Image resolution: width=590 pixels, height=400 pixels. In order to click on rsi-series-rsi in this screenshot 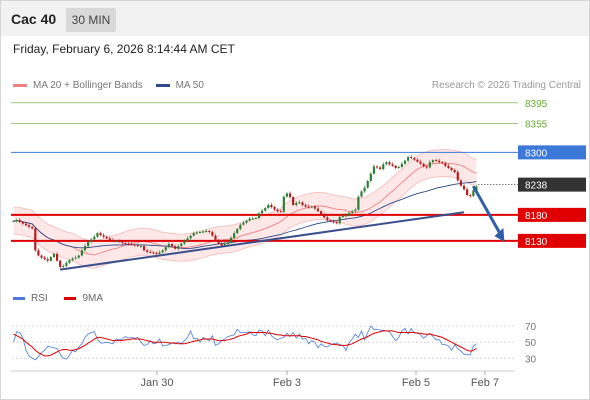, I will do `click(245, 343)`.